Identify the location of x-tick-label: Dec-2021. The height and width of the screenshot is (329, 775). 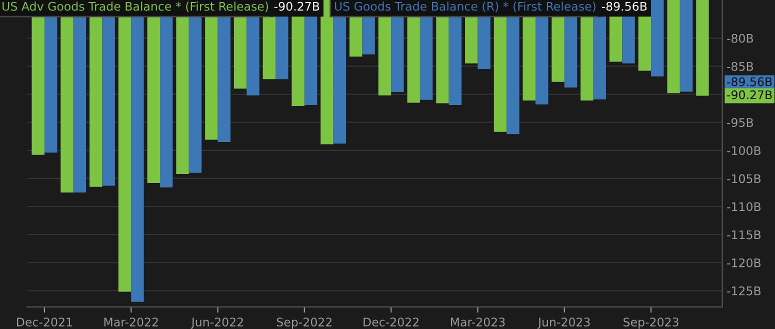
(44, 322).